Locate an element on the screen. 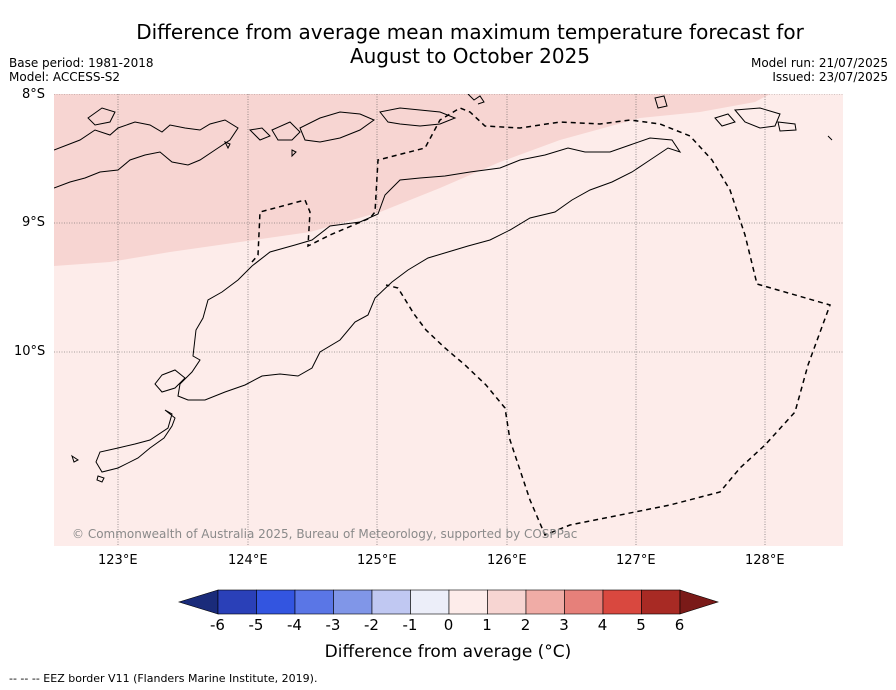  colorbar-tick-label: -3 is located at coordinates (333, 625).